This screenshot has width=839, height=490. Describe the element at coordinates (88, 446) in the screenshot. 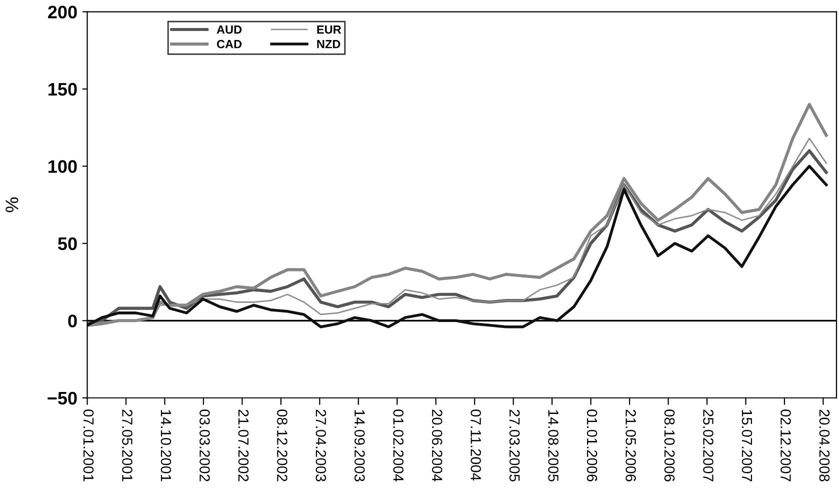

I see `x-tick-label: 07.01.2001` at that location.